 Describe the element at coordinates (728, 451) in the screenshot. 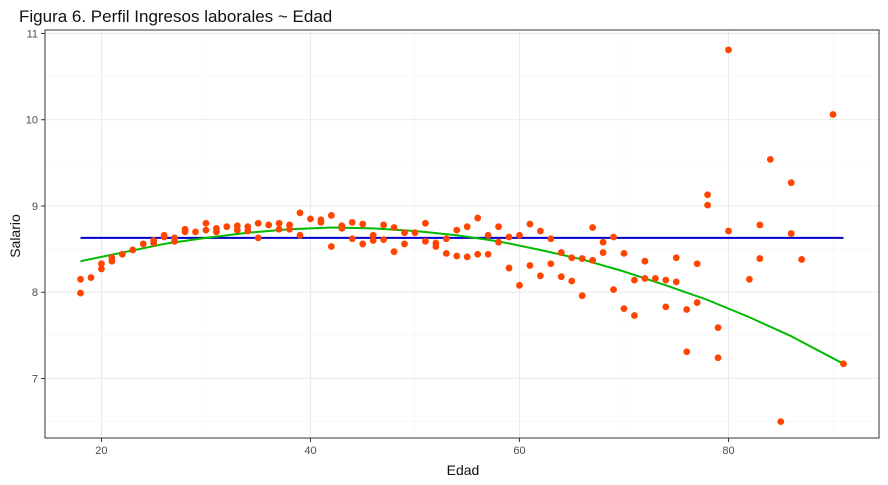

I see `x-tick-label: 80` at that location.